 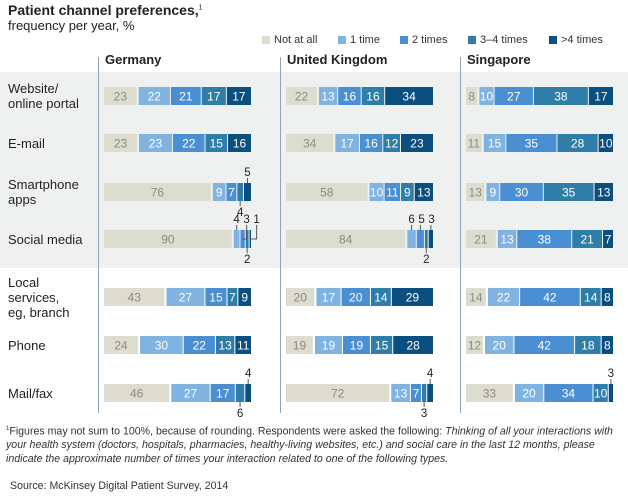 I want to click on row-label: Phone, so click(x=27, y=345).